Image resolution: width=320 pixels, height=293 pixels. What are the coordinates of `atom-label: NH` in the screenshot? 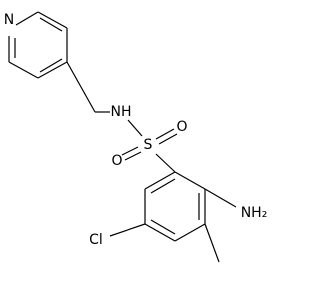 It's located at (121, 112).